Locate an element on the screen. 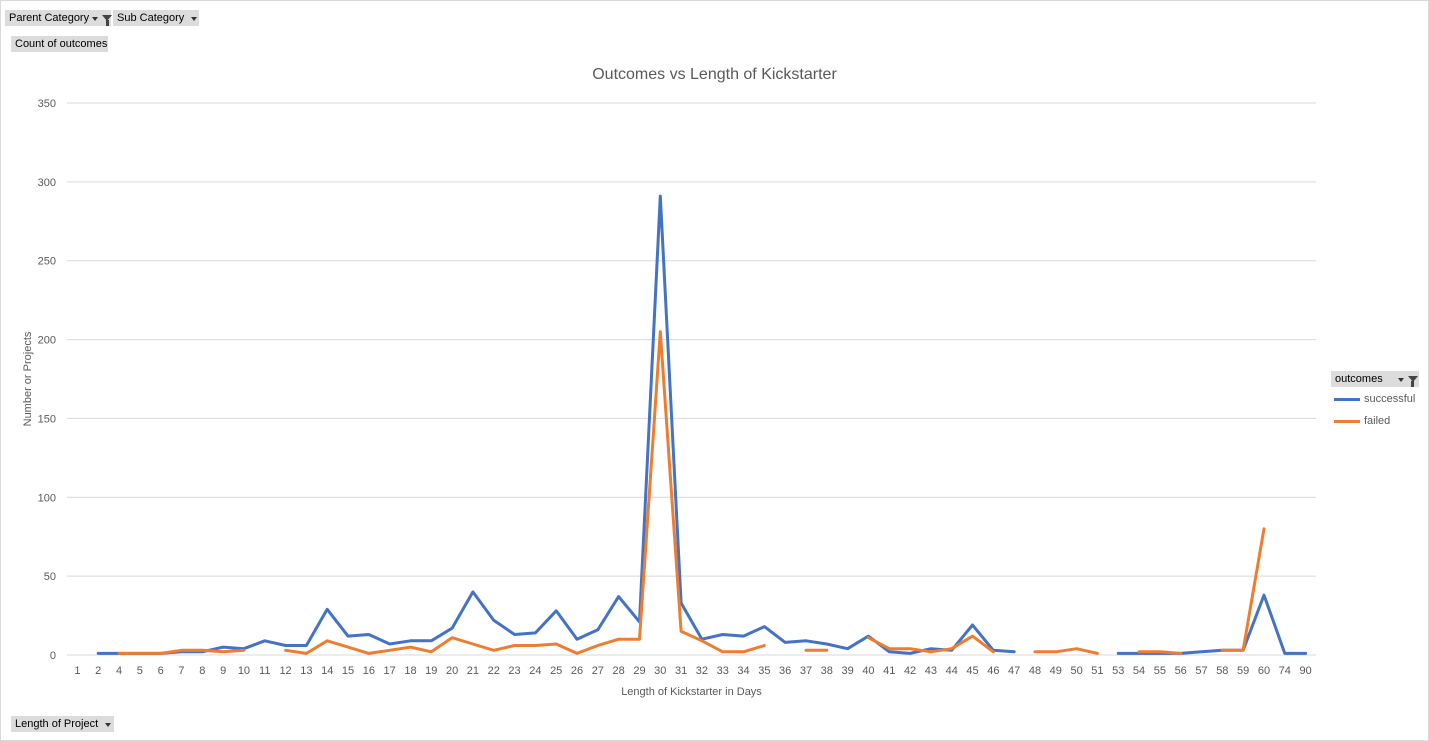  y-axis-title: Number or Projects is located at coordinates (28, 378).